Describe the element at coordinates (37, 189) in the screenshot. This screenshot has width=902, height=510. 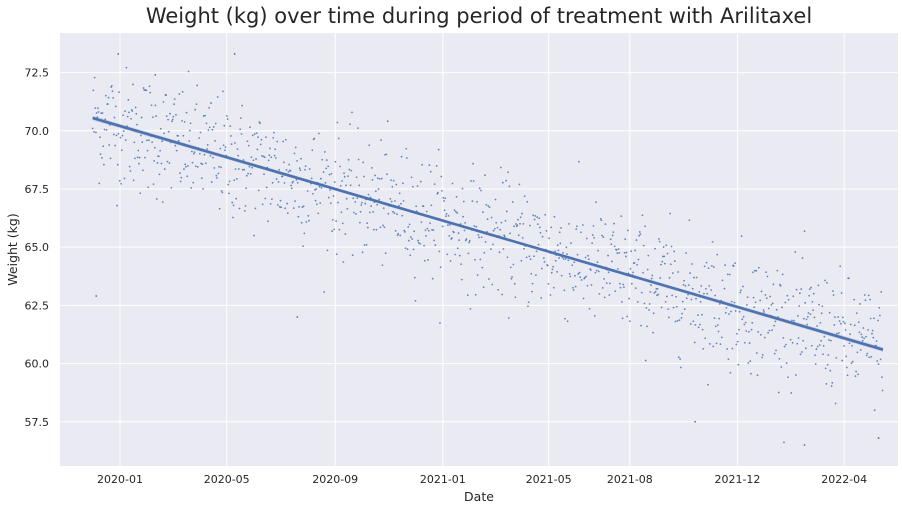
I see `y-tick-label: 67.5` at that location.